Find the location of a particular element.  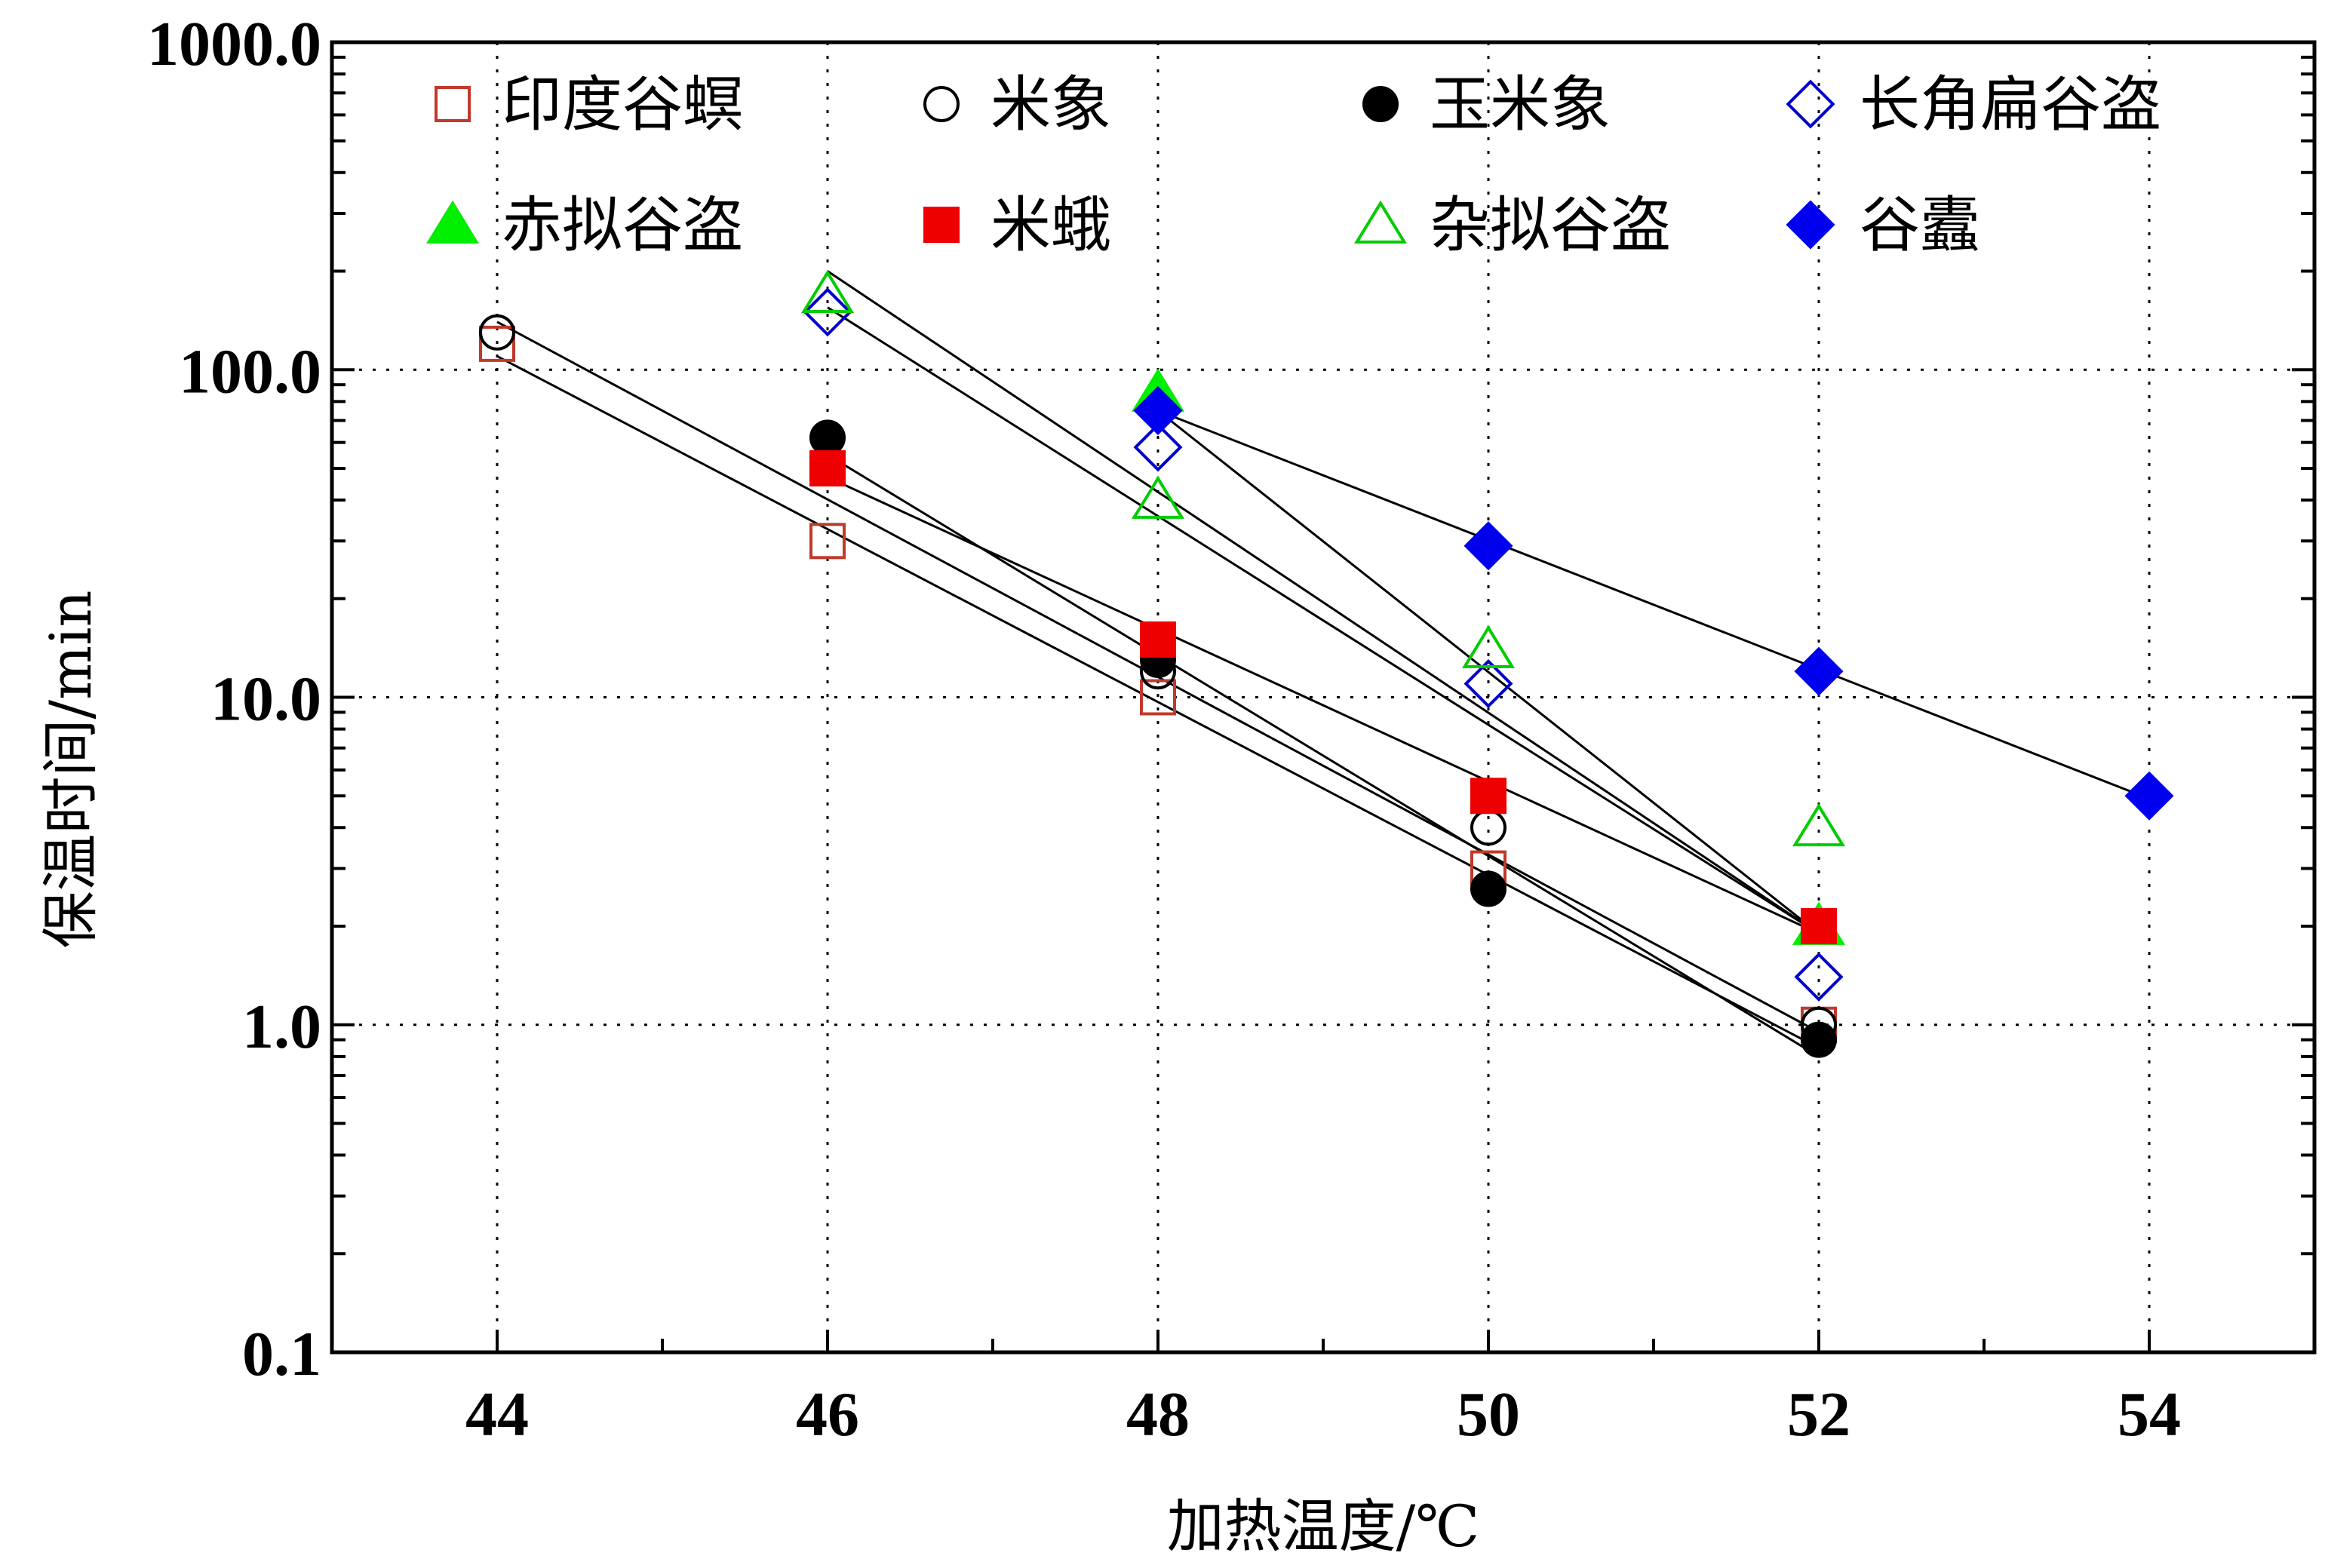

x-tick-labels: 44 46 48 50 52 54 is located at coordinates (1323, 1415).